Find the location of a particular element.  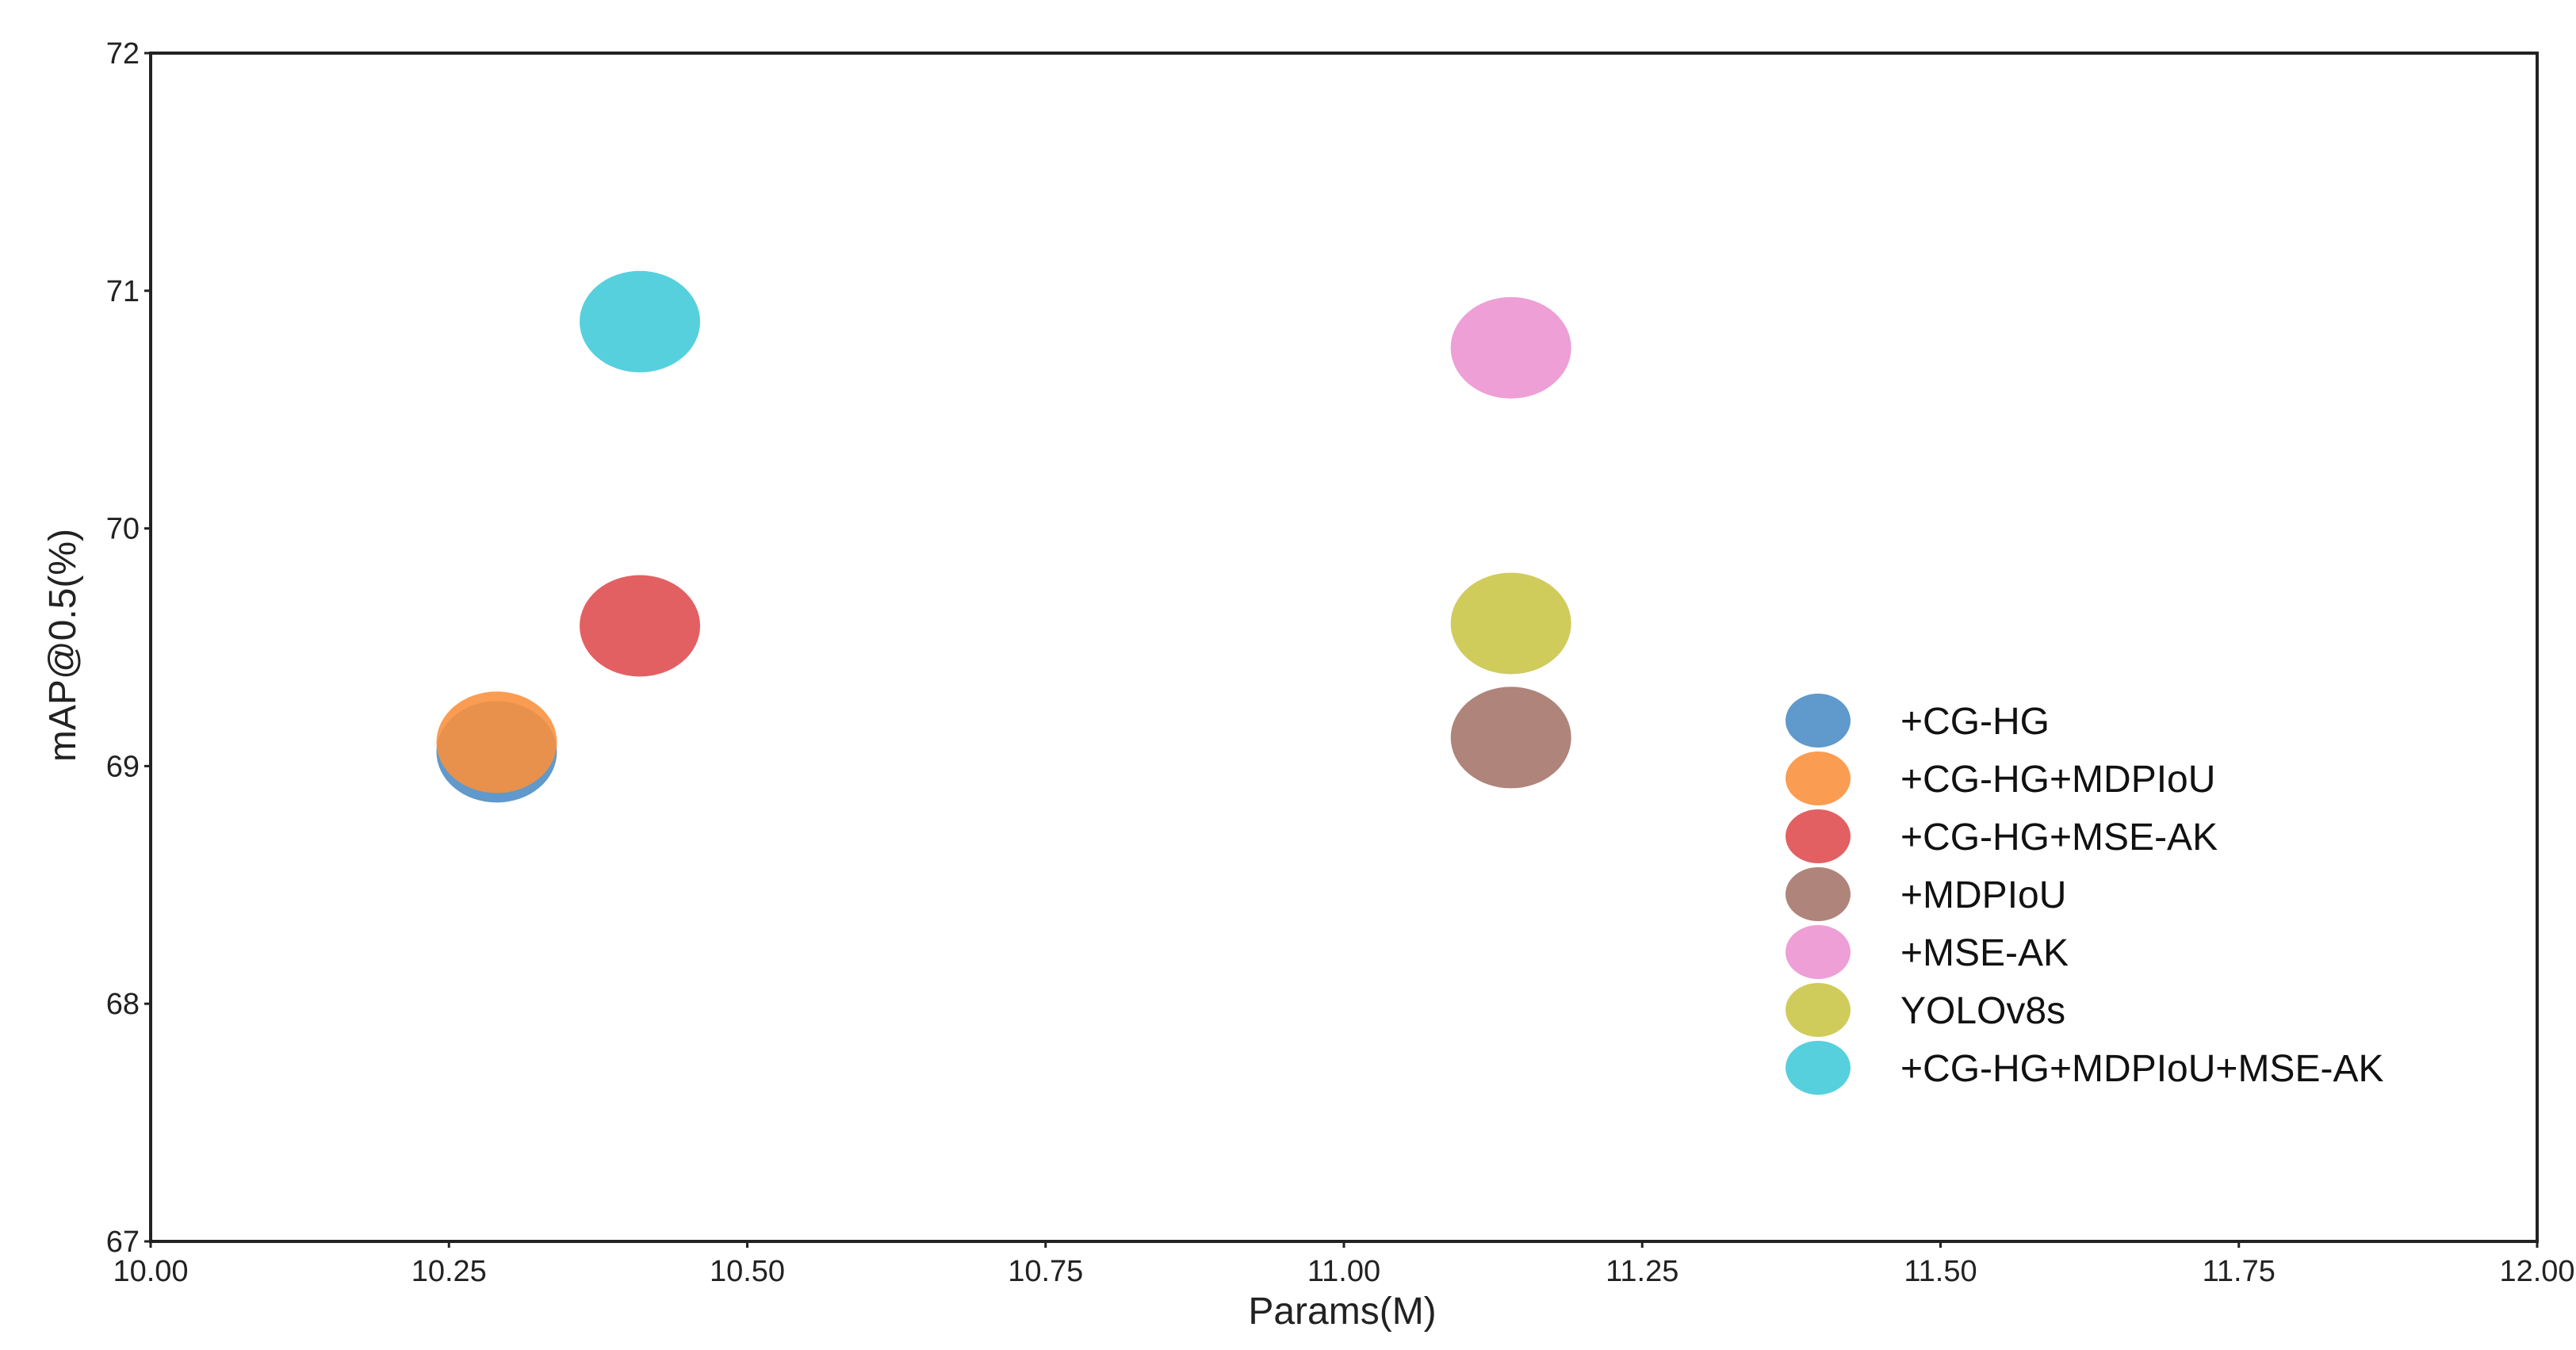

legend-item: +MDPIoU is located at coordinates (1926, 894).